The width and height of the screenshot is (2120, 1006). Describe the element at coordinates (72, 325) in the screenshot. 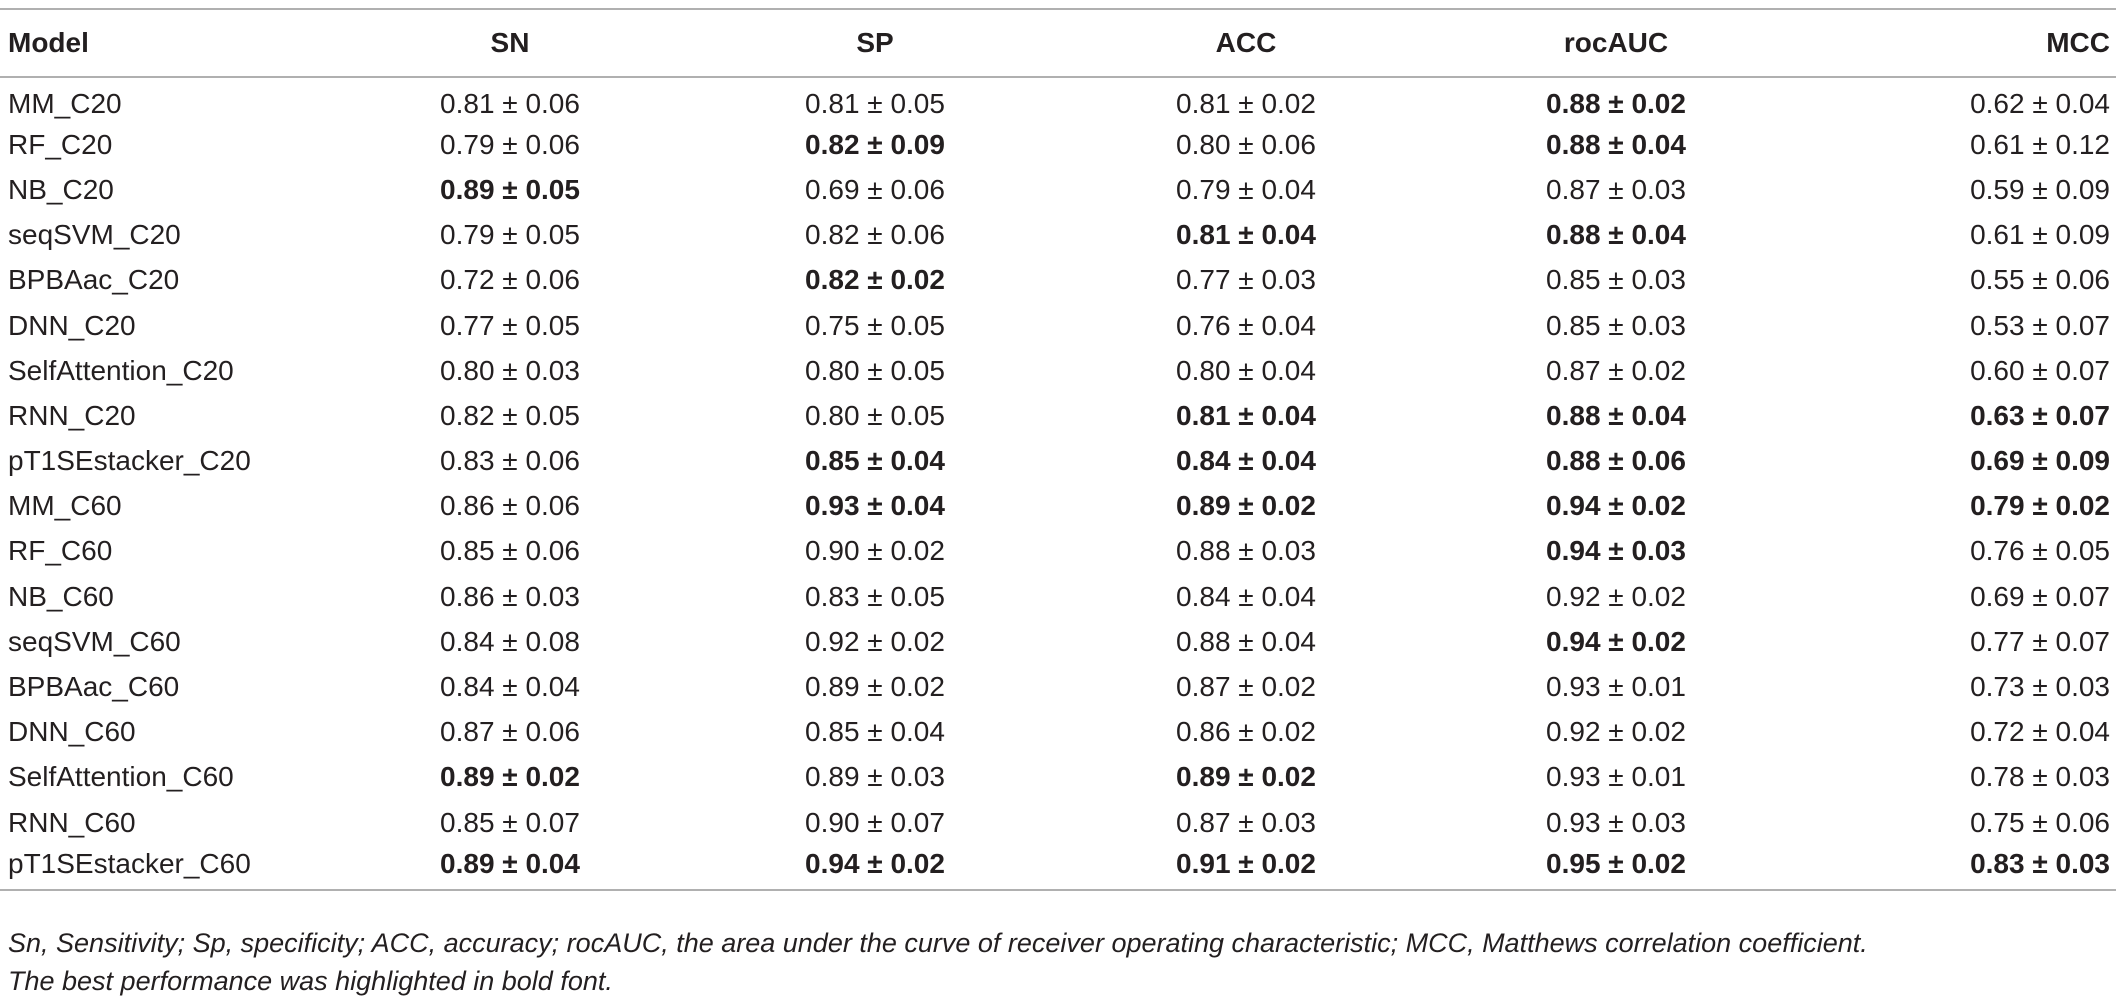

I see `cell-model: DNN_C20` at that location.